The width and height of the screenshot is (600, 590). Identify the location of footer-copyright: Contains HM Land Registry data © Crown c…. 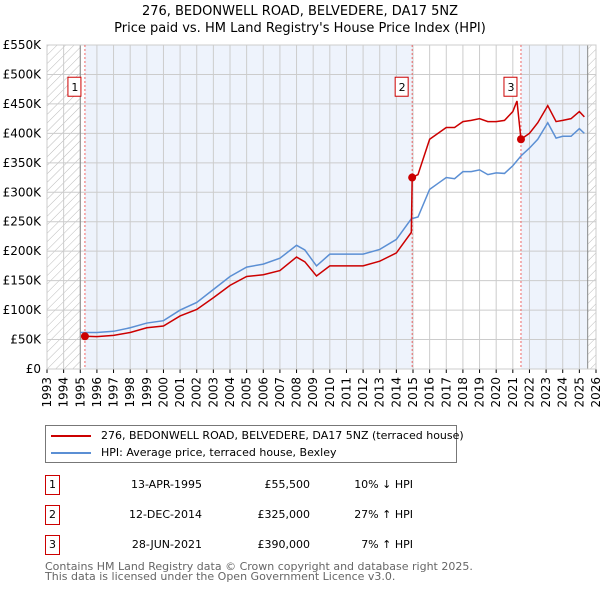
(259, 566).